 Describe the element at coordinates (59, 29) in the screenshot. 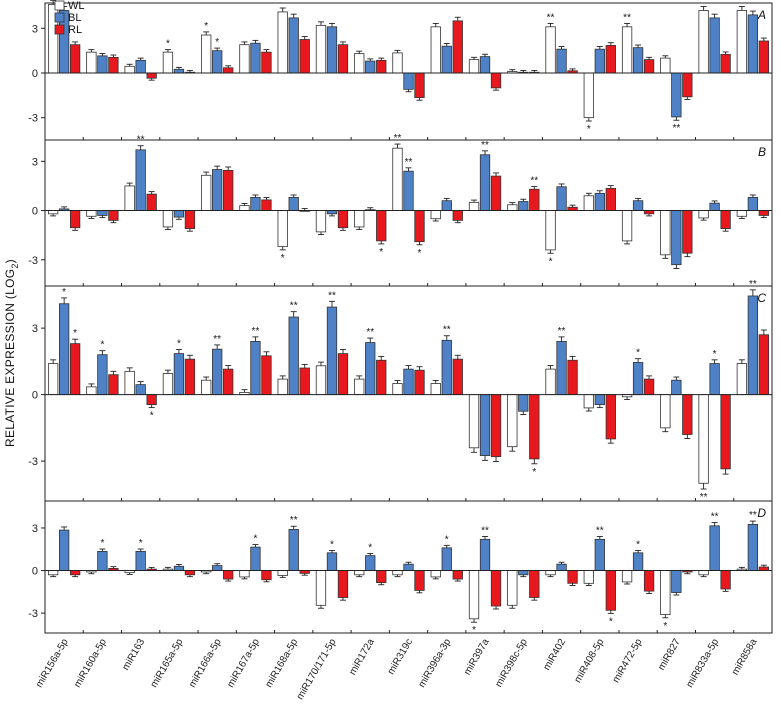

I see `legend-swatch-rl` at that location.